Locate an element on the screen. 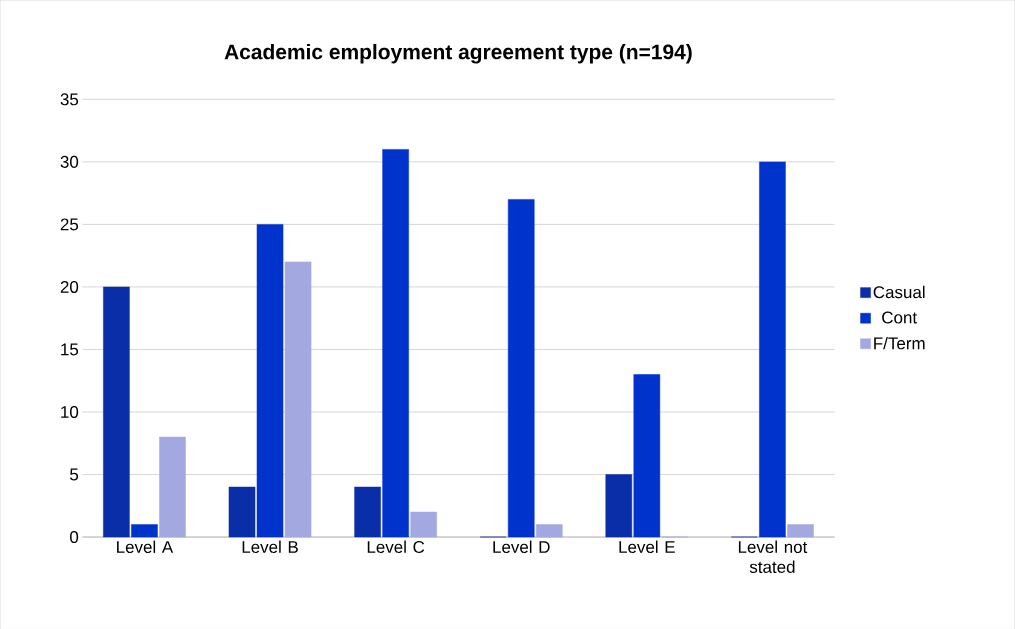 The width and height of the screenshot is (1015, 629). x-tick-label: Level E is located at coordinates (647, 546).